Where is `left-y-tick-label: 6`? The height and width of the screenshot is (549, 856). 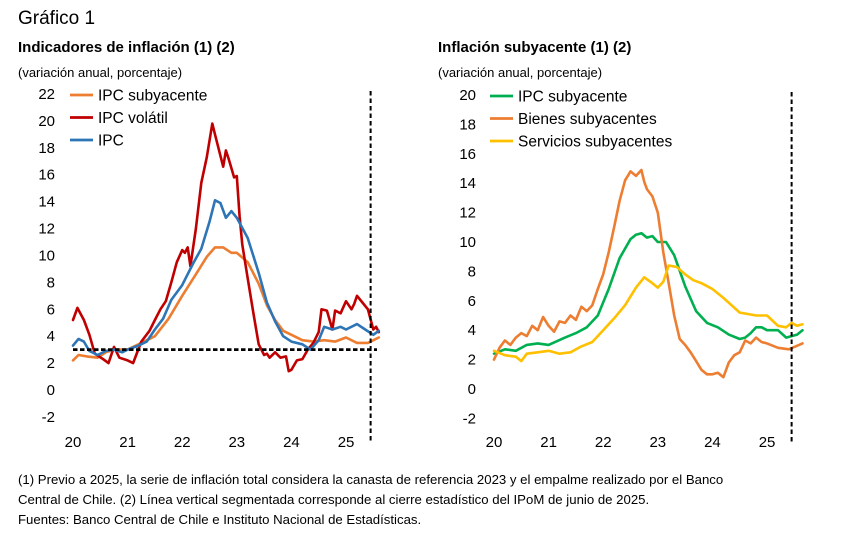
left-y-tick-label: 6 is located at coordinates (51, 309).